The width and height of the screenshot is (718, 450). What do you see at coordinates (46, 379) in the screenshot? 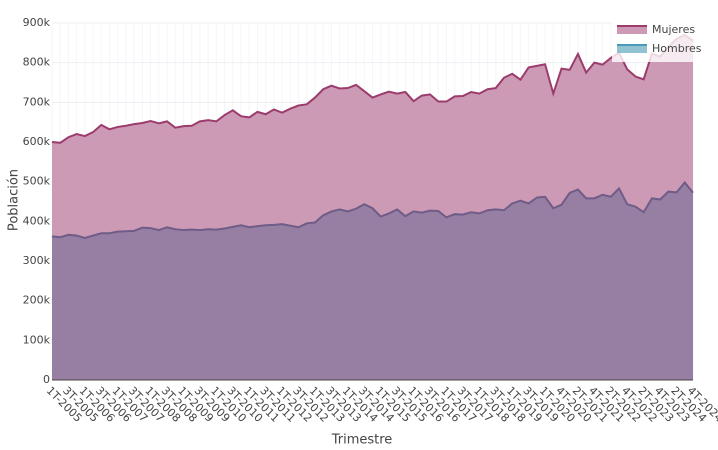
I see `y-tick-label: 0` at bounding box center [46, 379].